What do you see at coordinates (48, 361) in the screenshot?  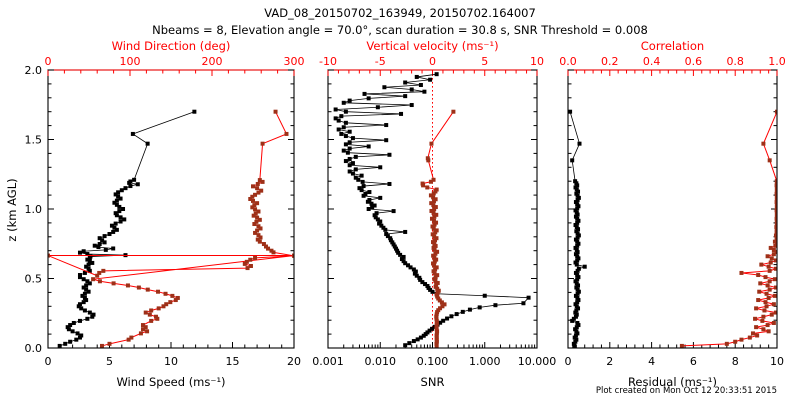 I see `x-tick-label-bottom: 0` at bounding box center [48, 361].